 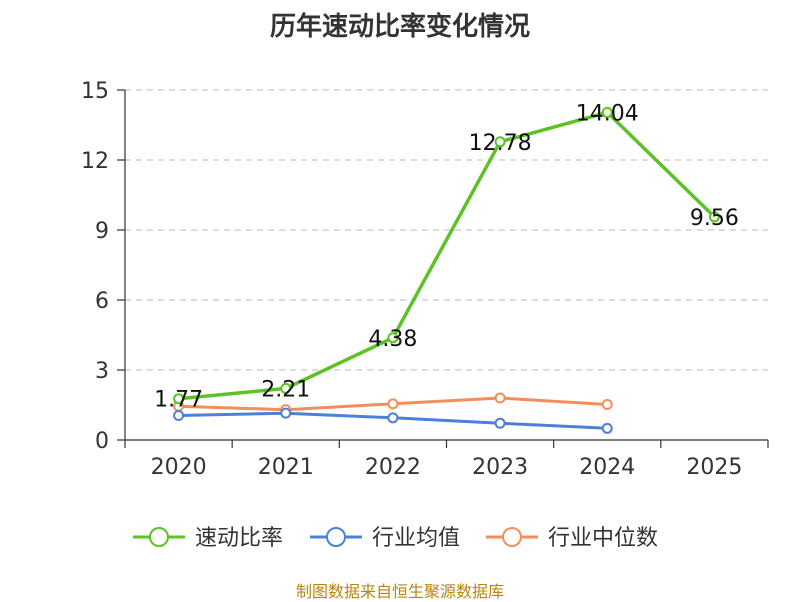 What do you see at coordinates (399, 591) in the screenshot?
I see `source-note: 制图数据来自恒生聚源数据库` at bounding box center [399, 591].